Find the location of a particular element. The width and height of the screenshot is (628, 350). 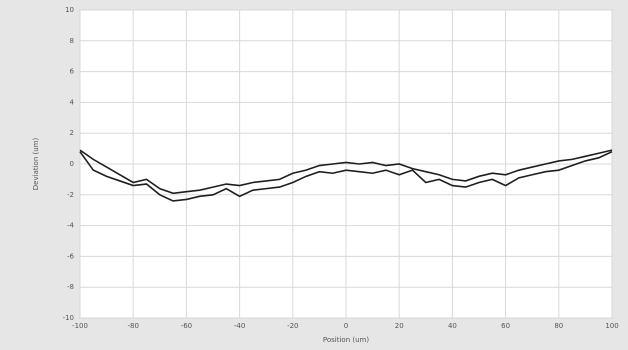

x-tick-label: -60 is located at coordinates (186, 326).